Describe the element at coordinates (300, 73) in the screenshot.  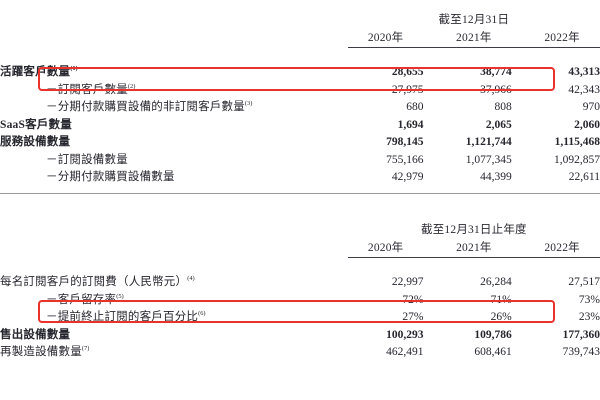
I see `table-row: 活躍客戶數量(1) 28,655 38,774 43,313` at that location.